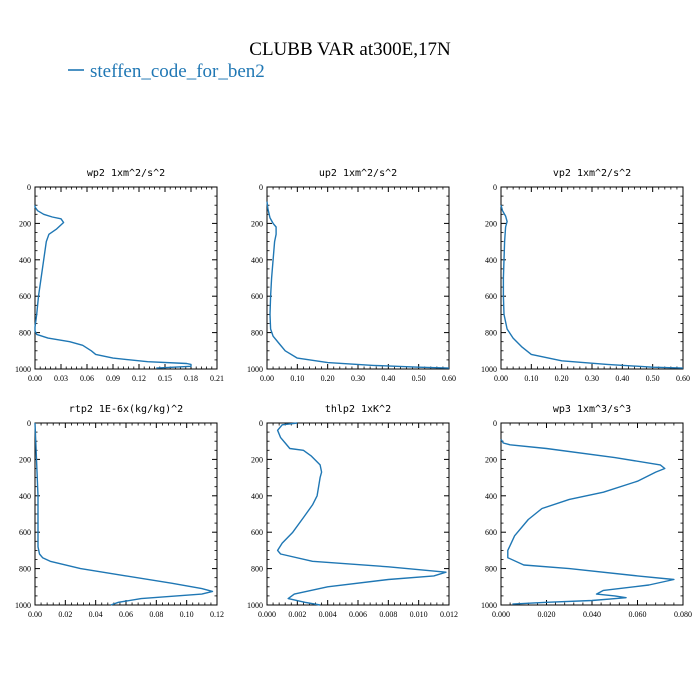 The height and width of the screenshot is (700, 700). What do you see at coordinates (126, 409) in the screenshot?
I see `panel-title: rtp2 1E-6x(kg/kg)^2` at bounding box center [126, 409].